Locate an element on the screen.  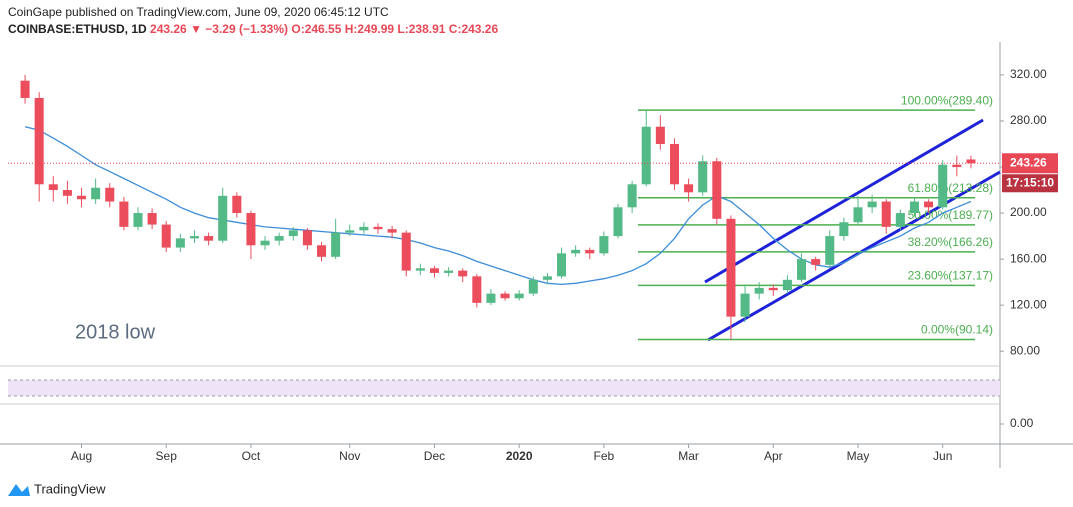
x-tick-label: Jun is located at coordinates (942, 456).